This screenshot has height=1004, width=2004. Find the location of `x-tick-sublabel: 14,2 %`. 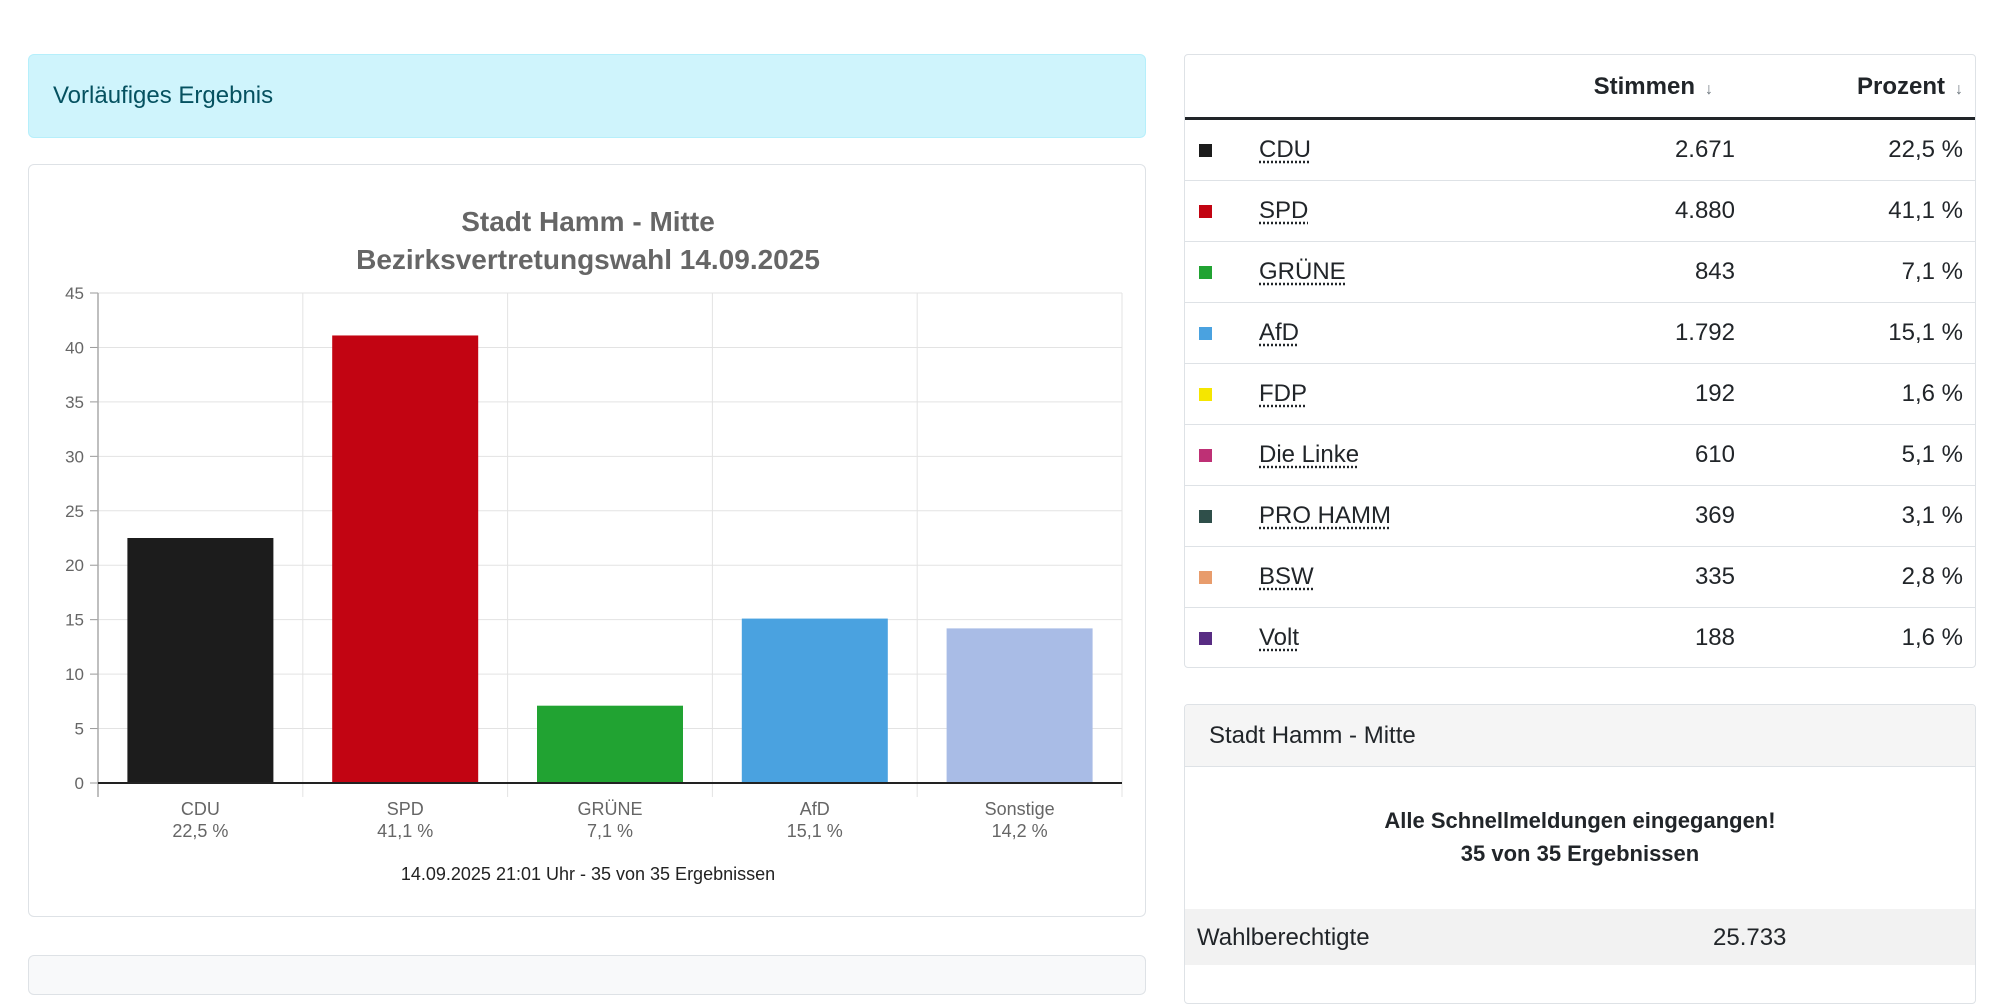

x-tick-sublabel: 14,2 % is located at coordinates (1020, 831).